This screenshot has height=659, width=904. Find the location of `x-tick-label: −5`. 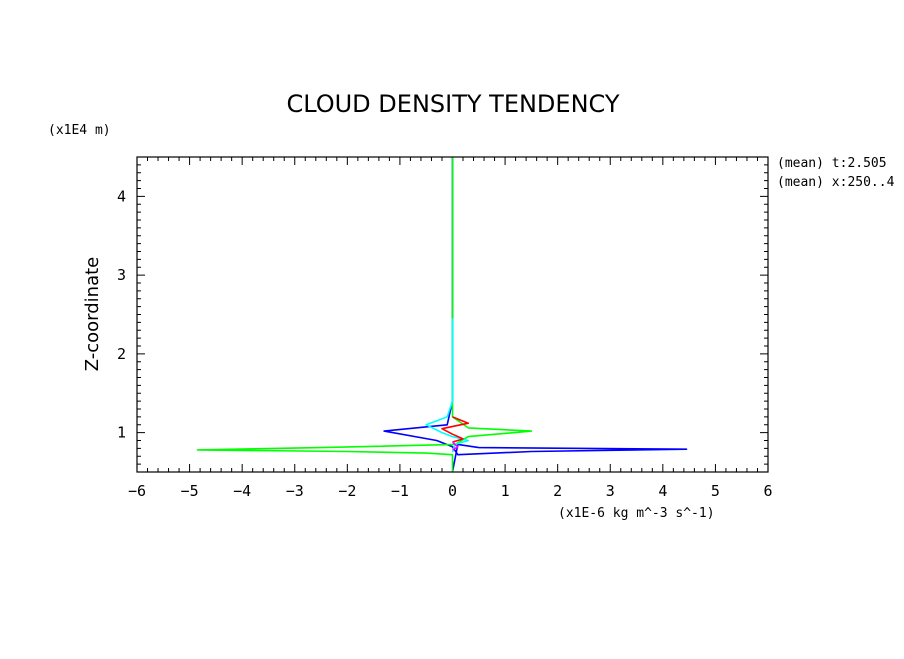

x-tick-label: −5 is located at coordinates (190, 491).